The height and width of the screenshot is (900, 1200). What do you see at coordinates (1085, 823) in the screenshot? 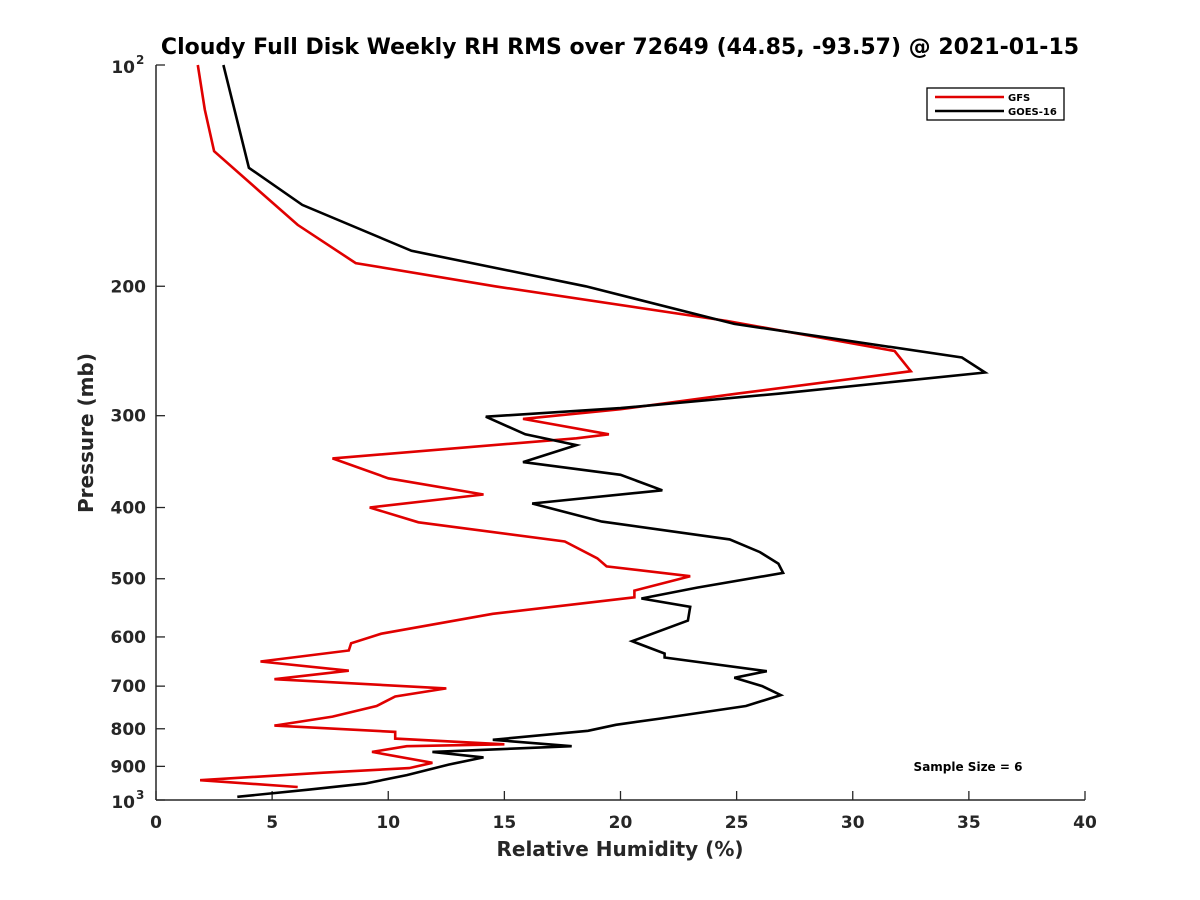
I see `x-tick-label: 40` at bounding box center [1085, 823].